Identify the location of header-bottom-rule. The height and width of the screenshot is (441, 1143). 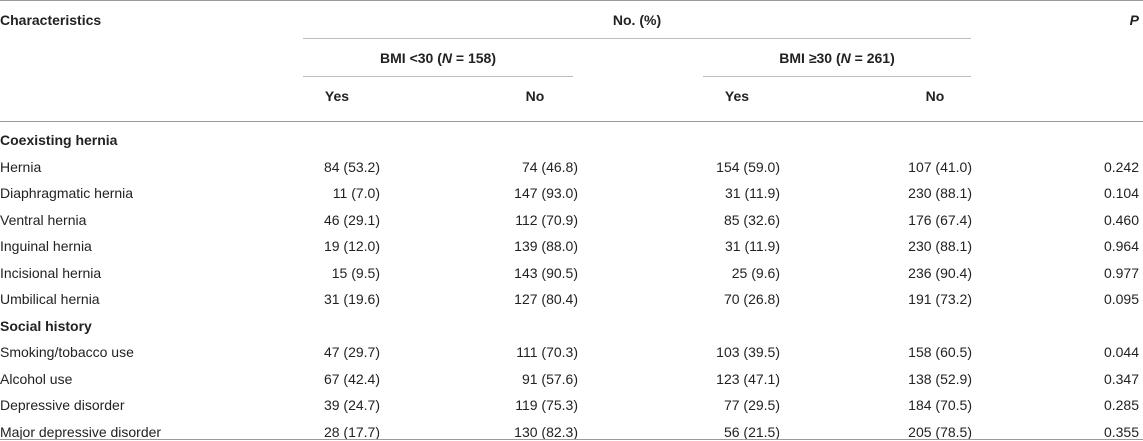
(571, 121).